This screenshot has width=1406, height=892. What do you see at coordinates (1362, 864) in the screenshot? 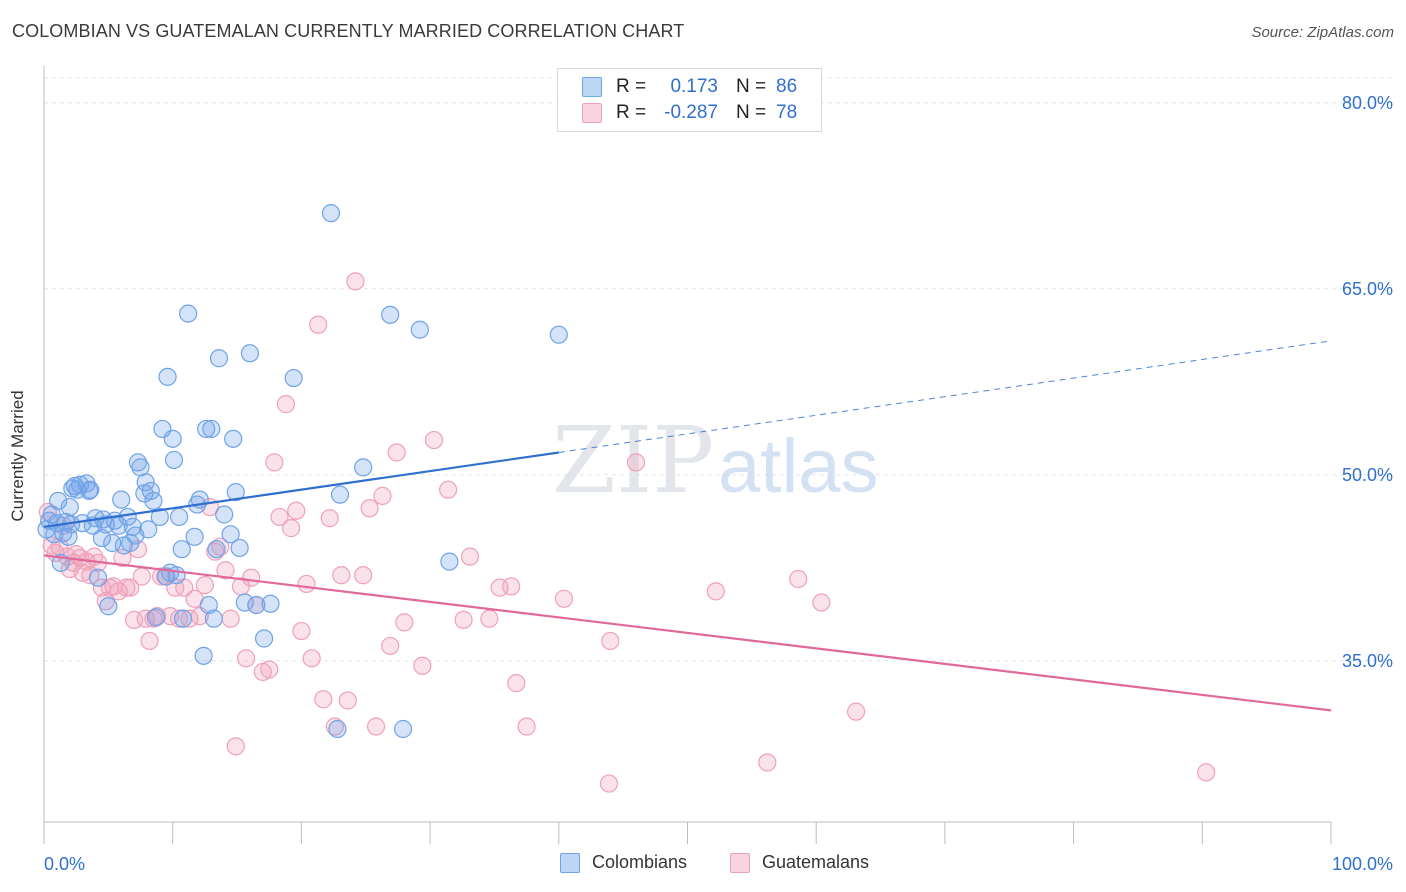
I see `x-tick-label: 100.0%` at bounding box center [1362, 864].